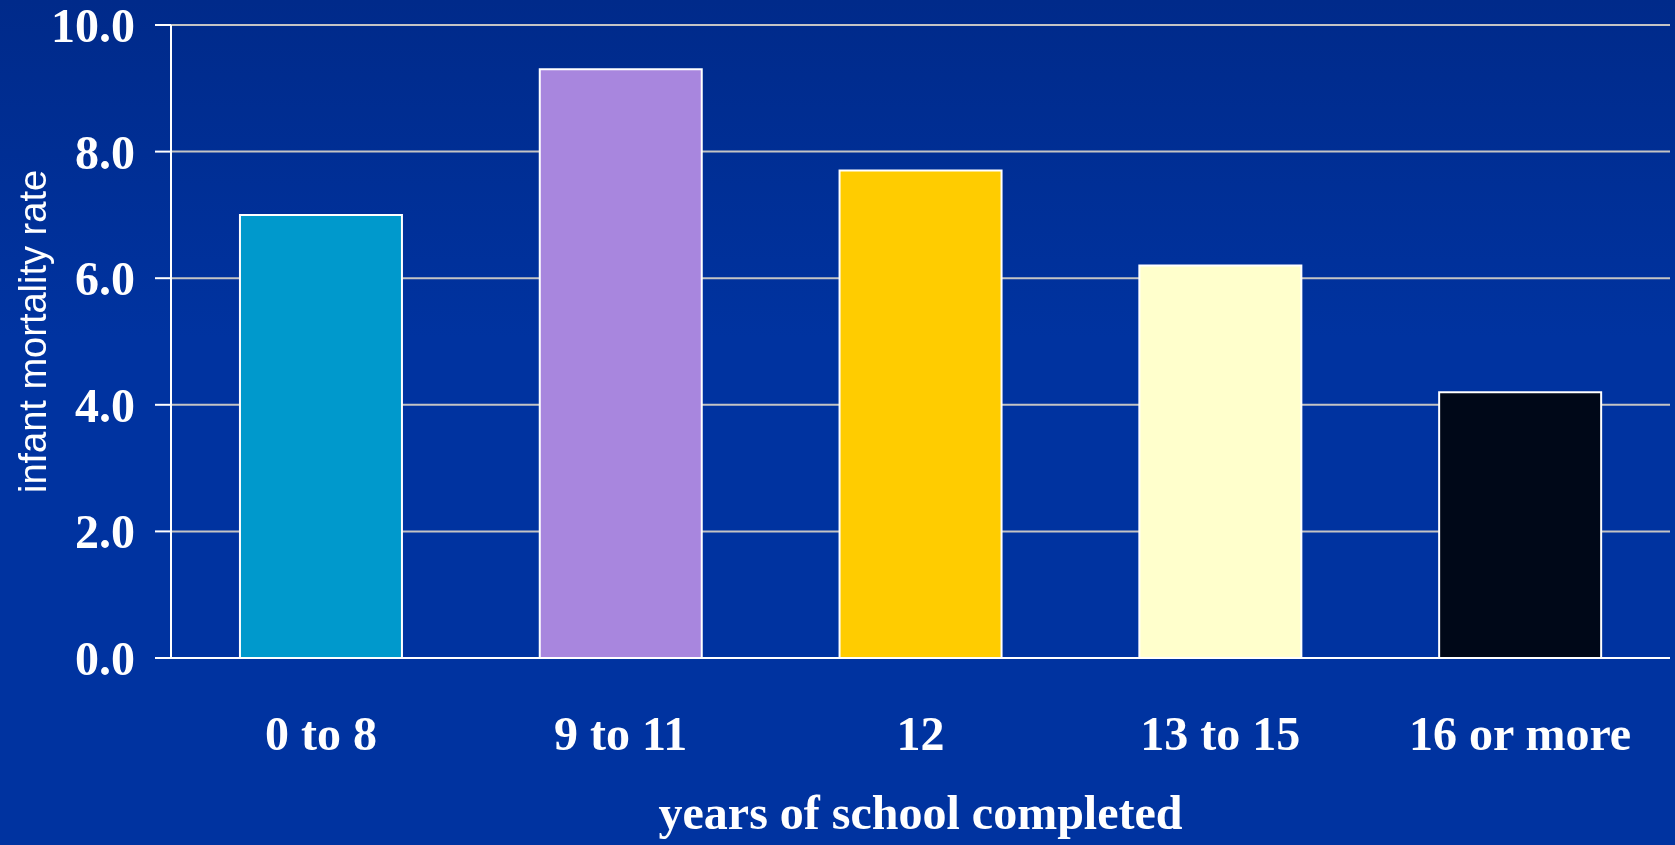 Image resolution: width=1675 pixels, height=845 pixels. What do you see at coordinates (920, 812) in the screenshot?
I see `x-axis-title: years of school completed` at bounding box center [920, 812].